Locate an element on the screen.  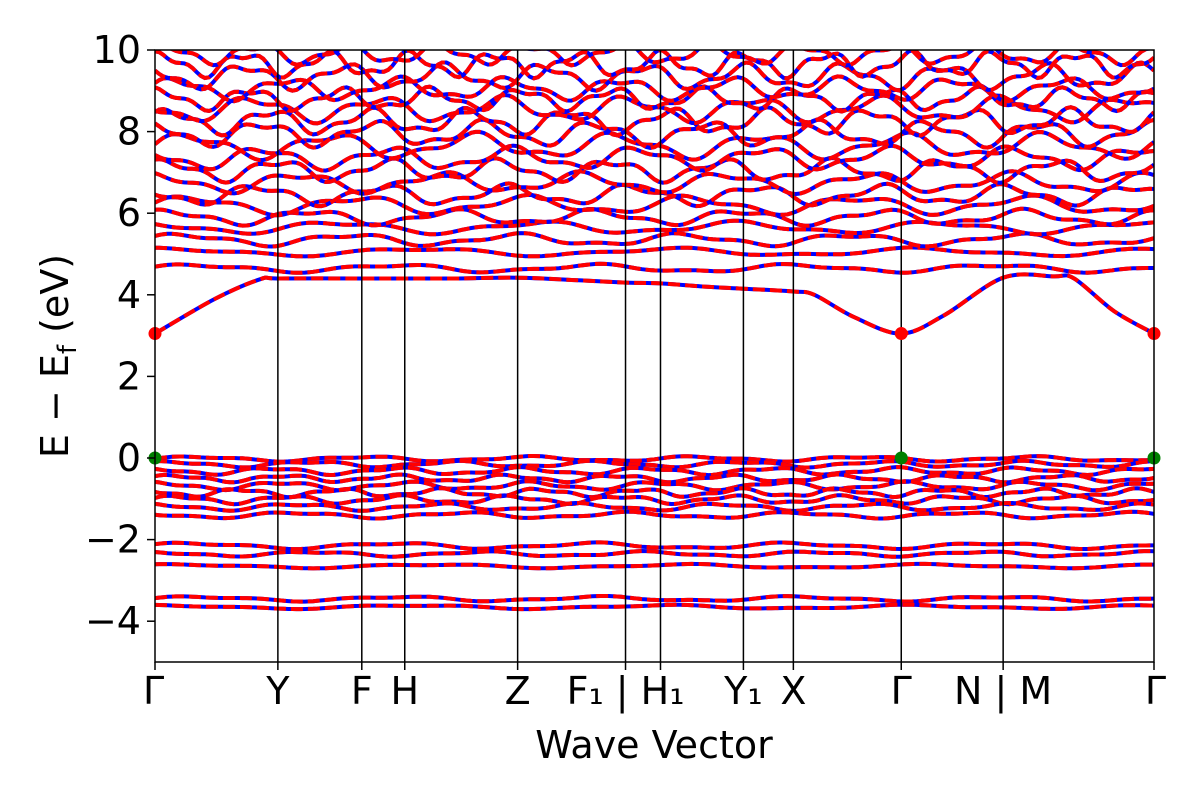
band-16-red is located at coordinates (654, 76).